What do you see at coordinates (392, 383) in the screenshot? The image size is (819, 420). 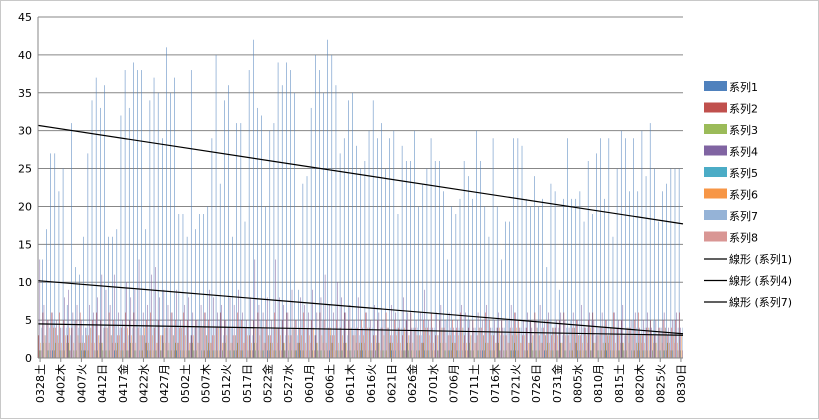 I see `x-tick-label: 0621日` at bounding box center [392, 383].